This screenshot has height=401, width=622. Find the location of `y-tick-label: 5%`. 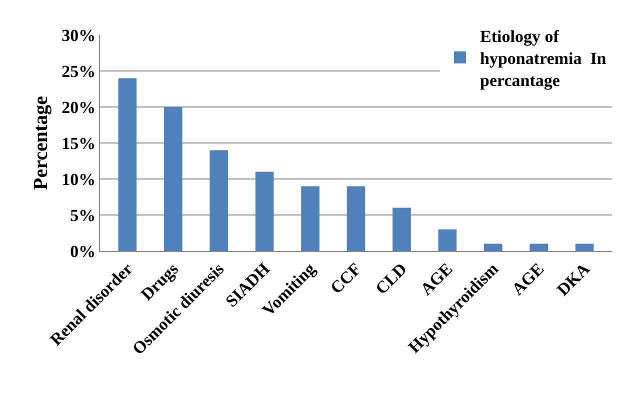

y-tick-label: 5% is located at coordinates (83, 215).